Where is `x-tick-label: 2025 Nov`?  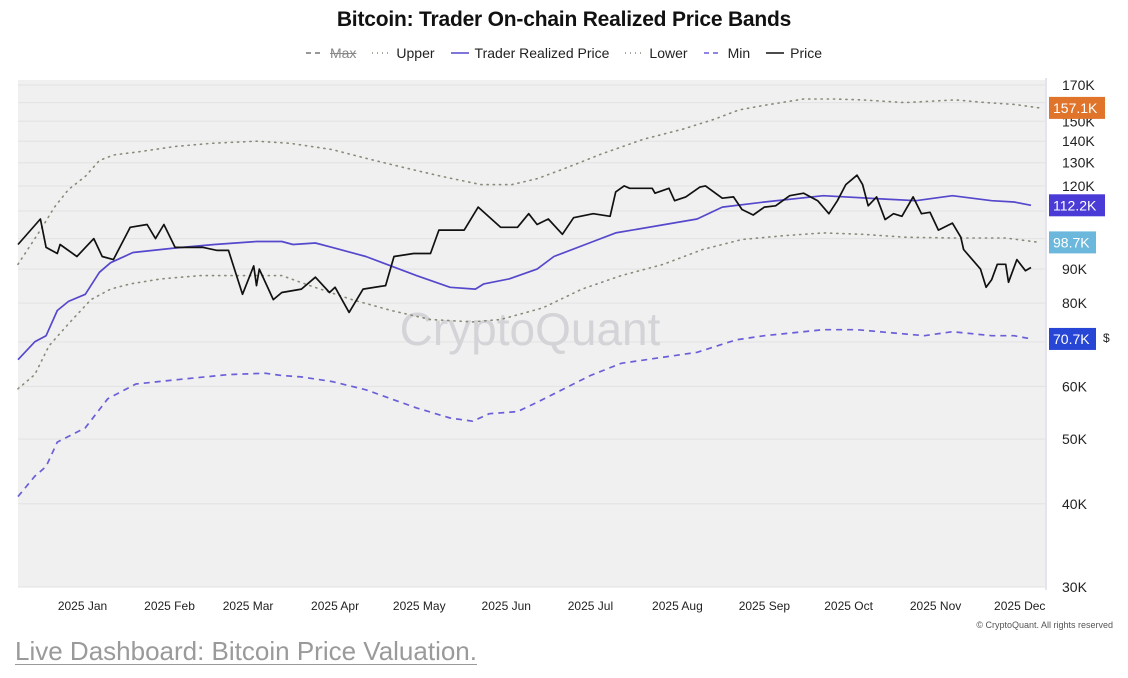 x-tick-label: 2025 Nov is located at coordinates (935, 606).